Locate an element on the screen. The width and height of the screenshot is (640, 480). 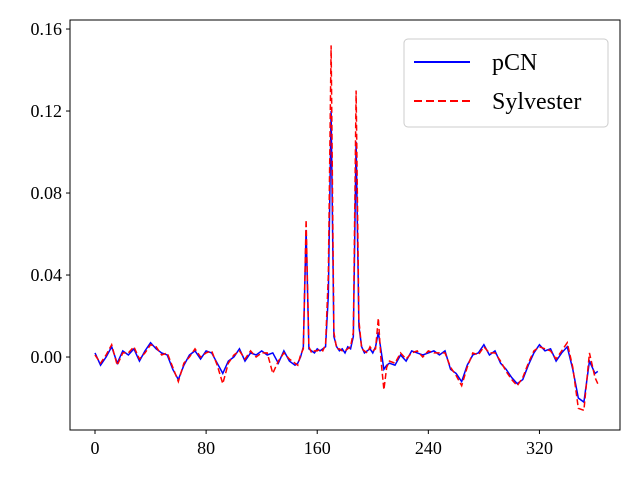
x-tick-label: 80 is located at coordinates (206, 448).